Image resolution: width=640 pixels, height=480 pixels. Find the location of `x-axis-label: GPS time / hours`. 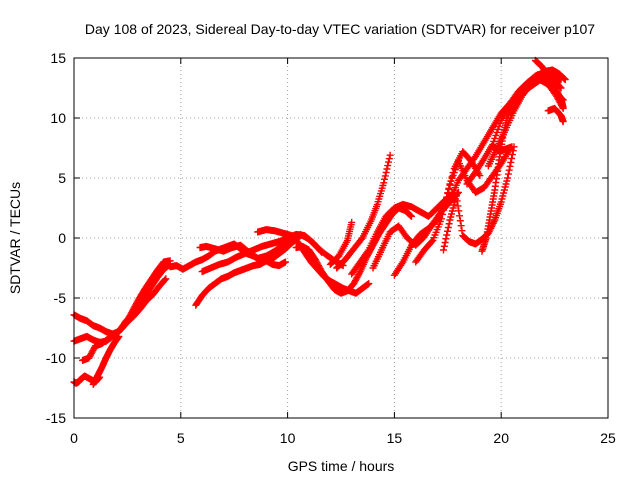

x-axis-label: GPS time / hours is located at coordinates (341, 466).